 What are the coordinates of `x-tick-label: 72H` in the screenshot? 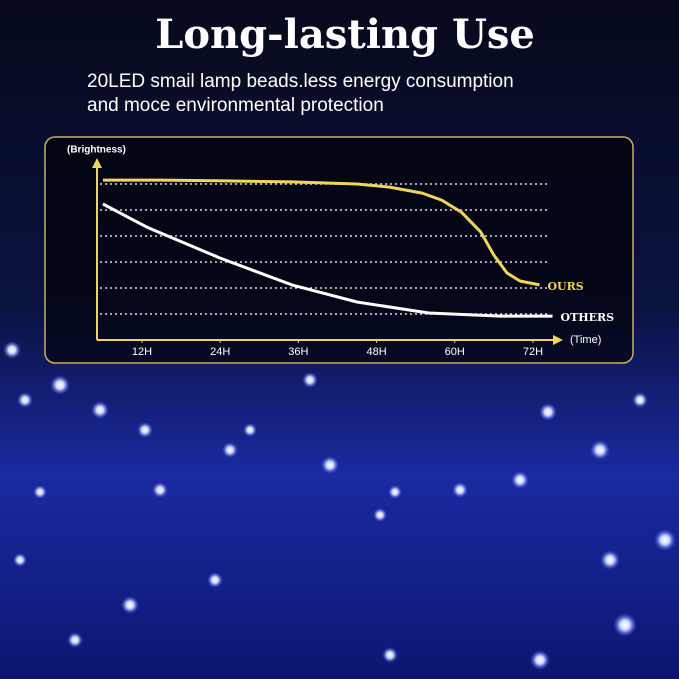 It's located at (533, 352).